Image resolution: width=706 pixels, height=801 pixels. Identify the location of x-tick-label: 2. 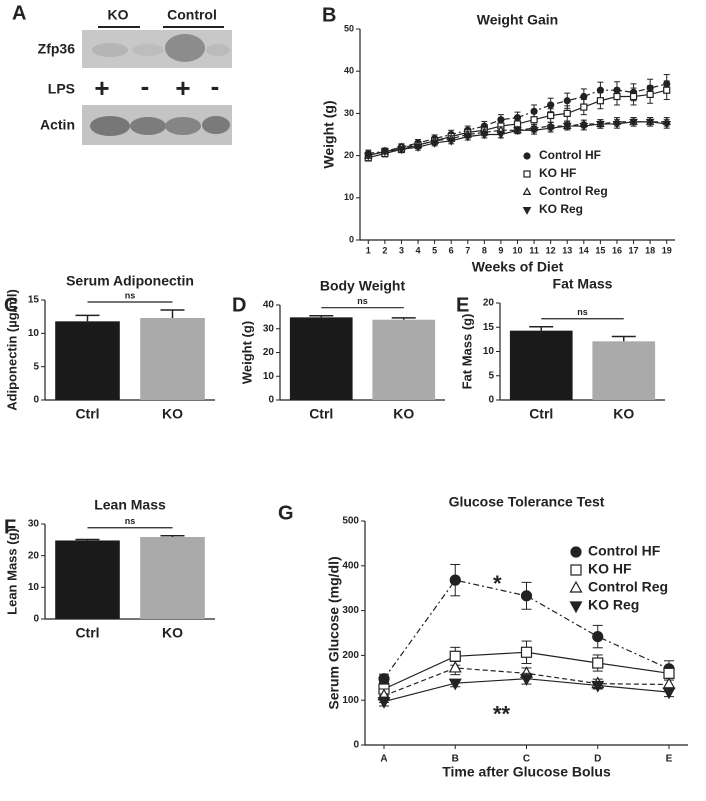
(384, 250).